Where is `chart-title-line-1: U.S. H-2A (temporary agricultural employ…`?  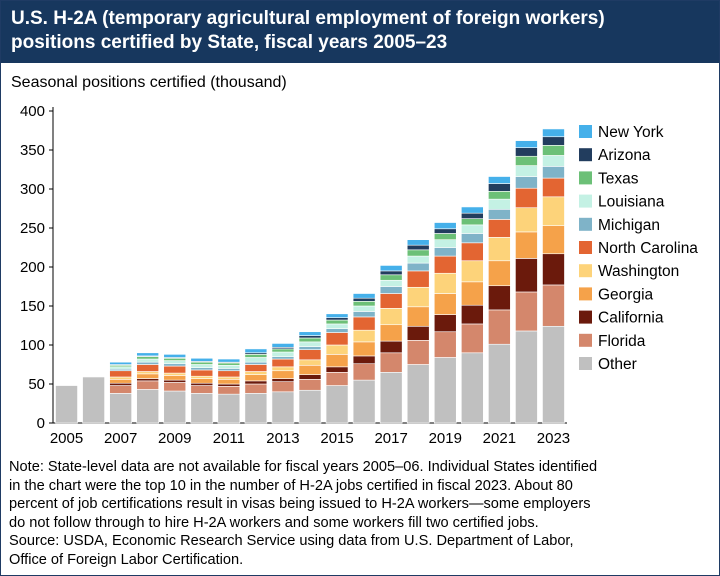
chart-title-line-1: U.S. H-2A (temporary agricultural employ… is located at coordinates (308, 18).